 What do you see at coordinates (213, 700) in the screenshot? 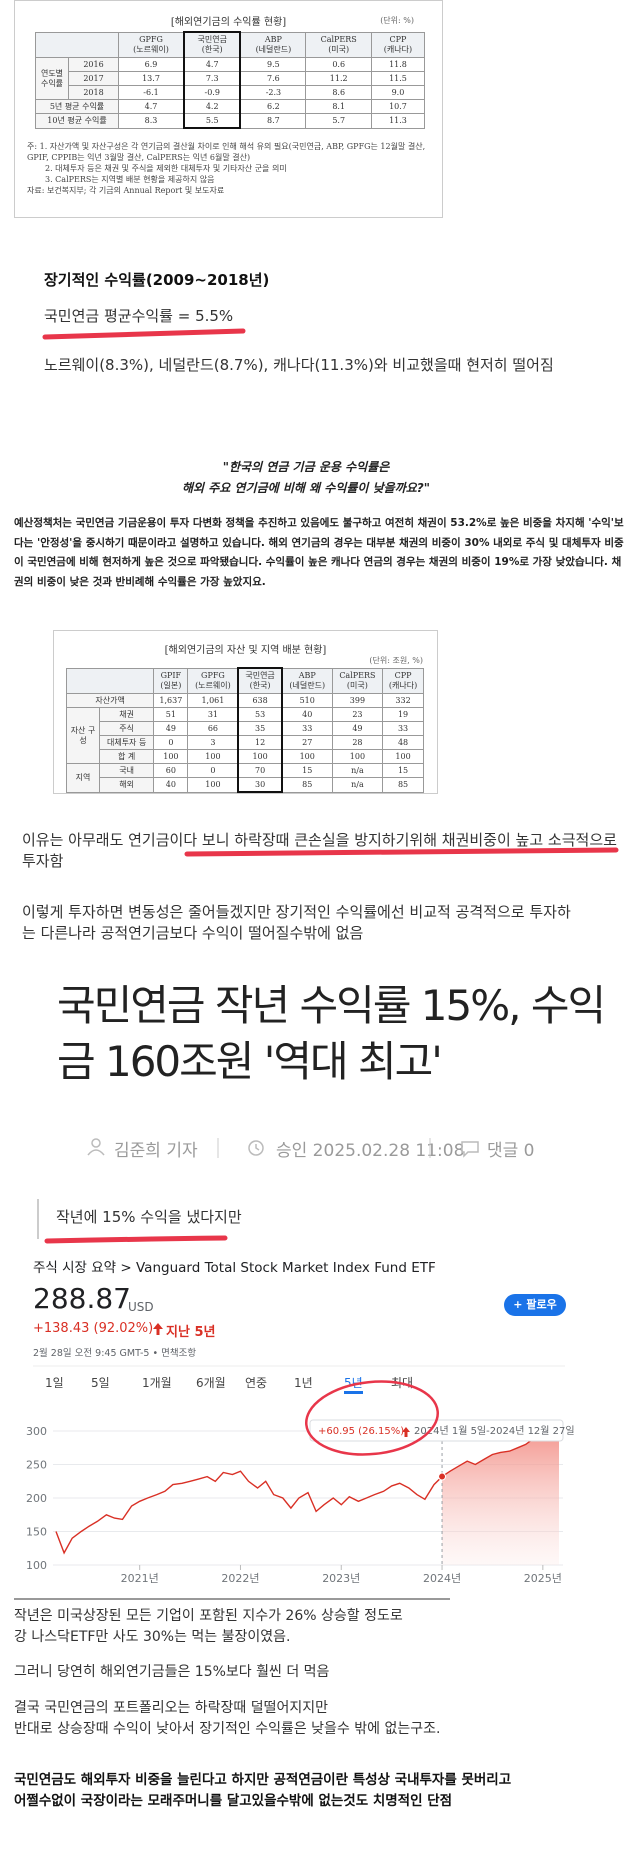
I see `table-cell: 1,061` at bounding box center [213, 700].